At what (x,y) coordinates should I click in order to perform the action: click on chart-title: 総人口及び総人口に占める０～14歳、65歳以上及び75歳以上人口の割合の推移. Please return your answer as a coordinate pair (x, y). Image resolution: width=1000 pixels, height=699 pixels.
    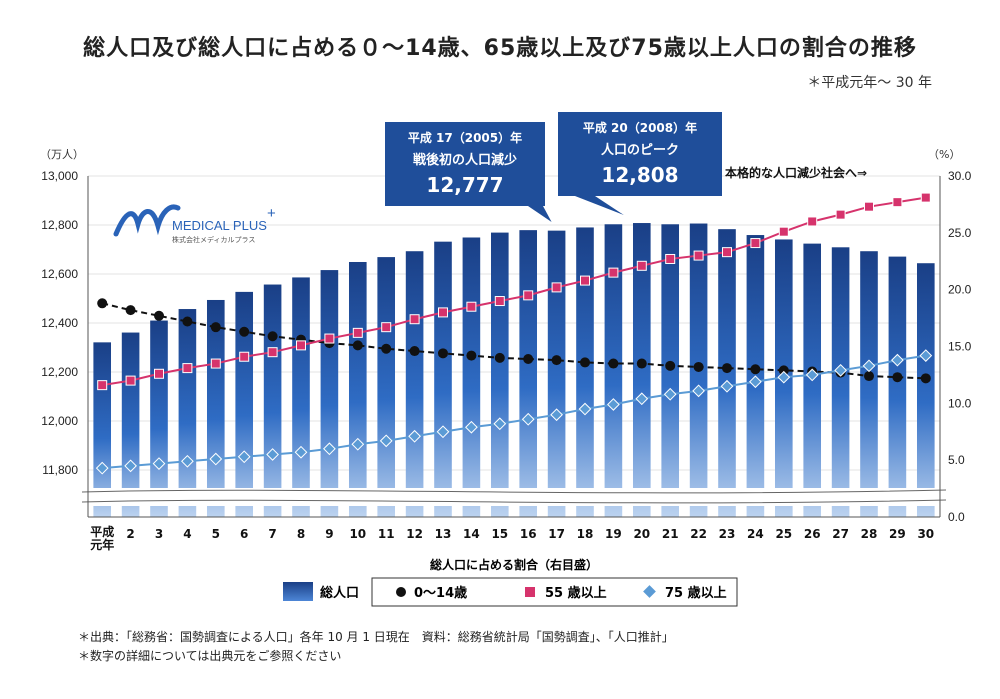
    Looking at the image, I should click on (500, 48).